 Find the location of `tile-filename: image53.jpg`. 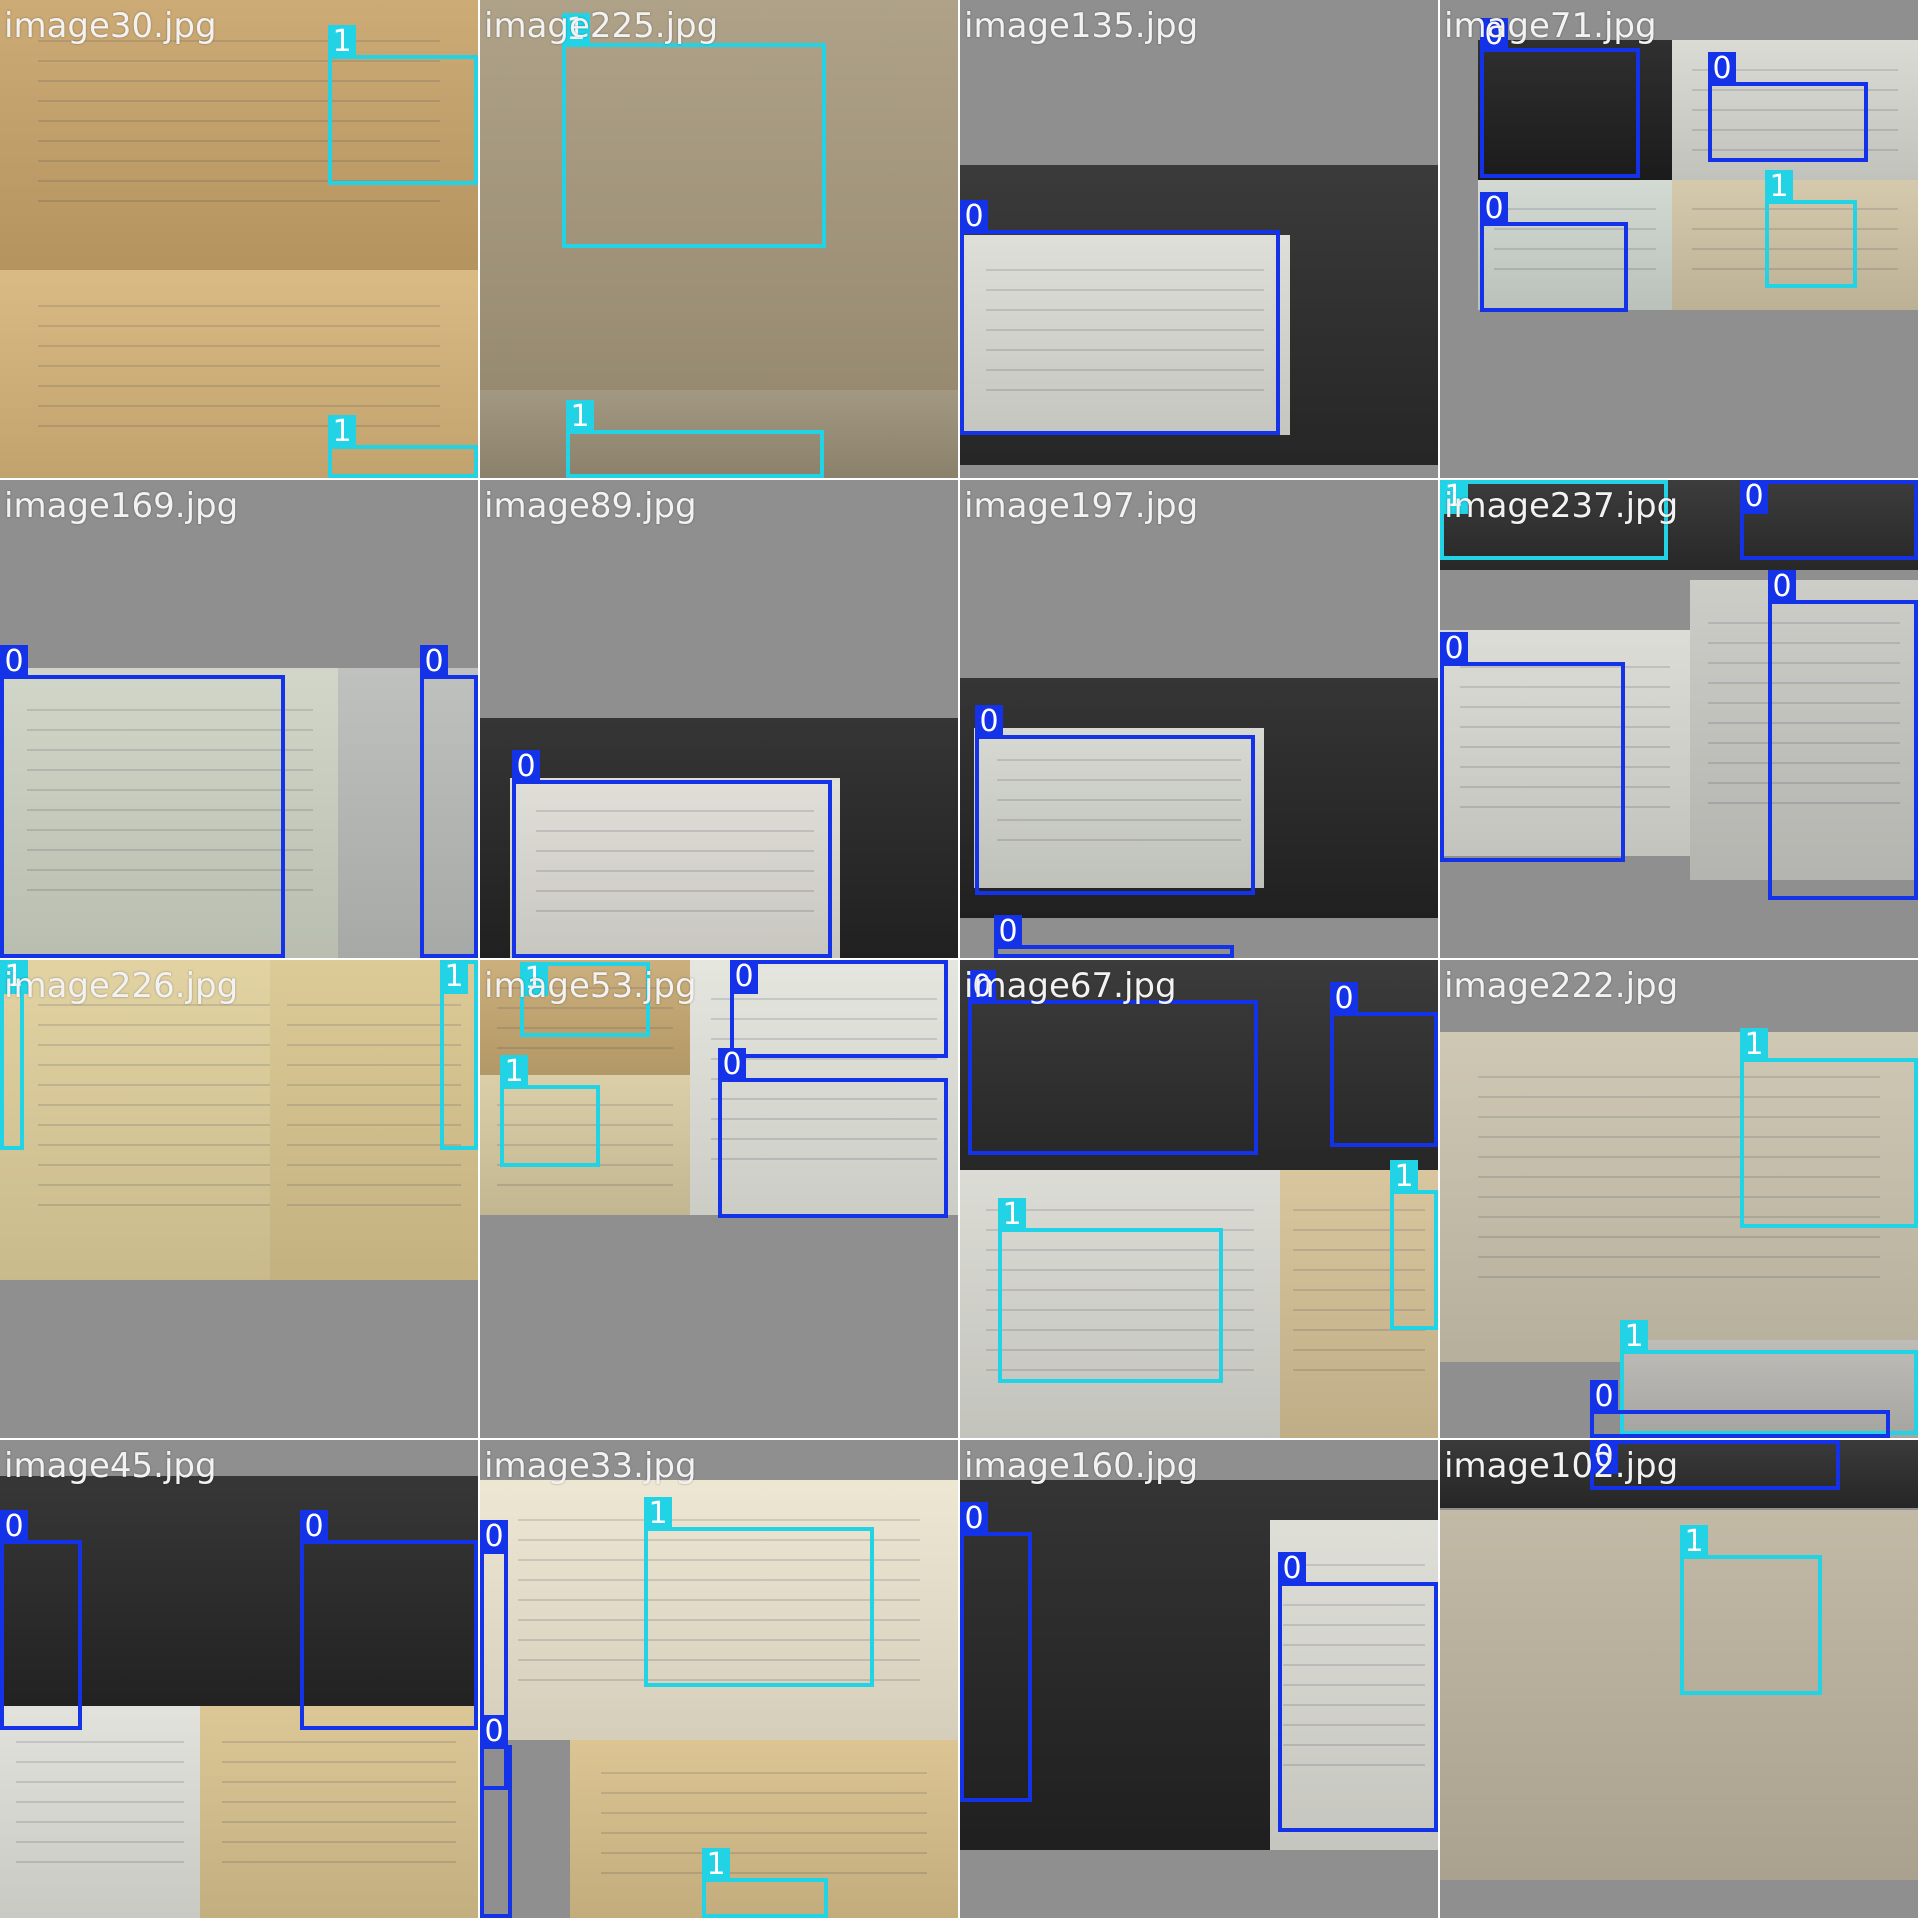

tile-filename: image53.jpg is located at coordinates (590, 986).